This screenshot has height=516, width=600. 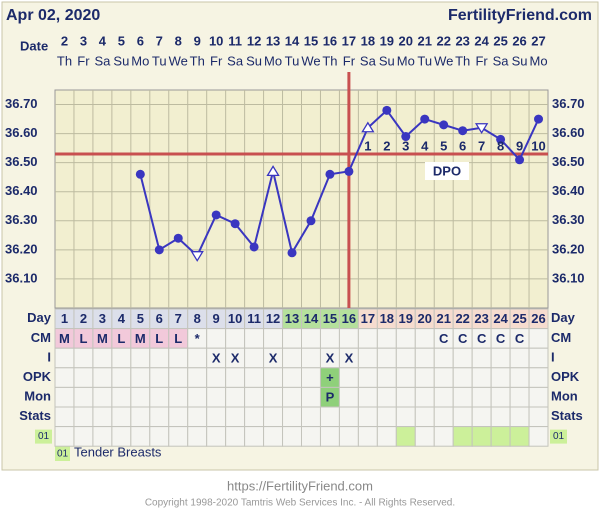 What do you see at coordinates (349, 357) in the screenshot?
I see `cell-text: X` at bounding box center [349, 357].